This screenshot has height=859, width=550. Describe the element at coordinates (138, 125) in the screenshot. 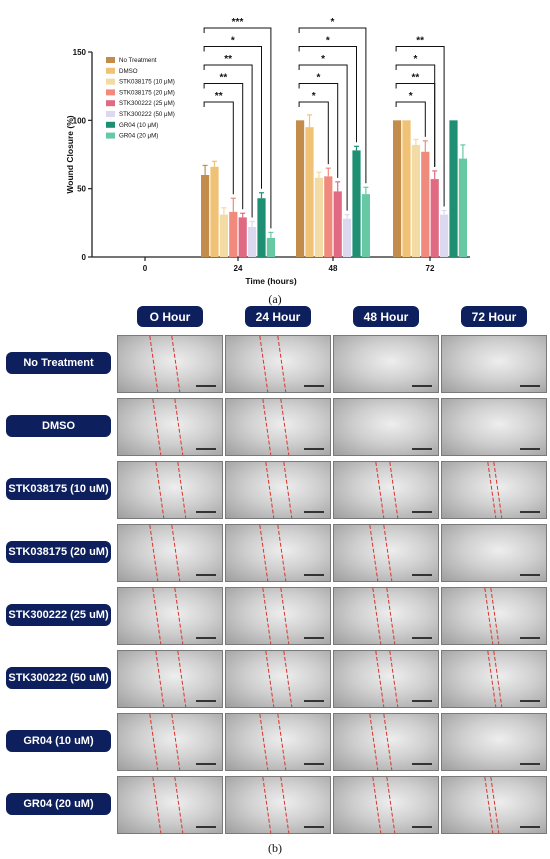

I see `legend-label: GR04 (10 μM)` at that location.